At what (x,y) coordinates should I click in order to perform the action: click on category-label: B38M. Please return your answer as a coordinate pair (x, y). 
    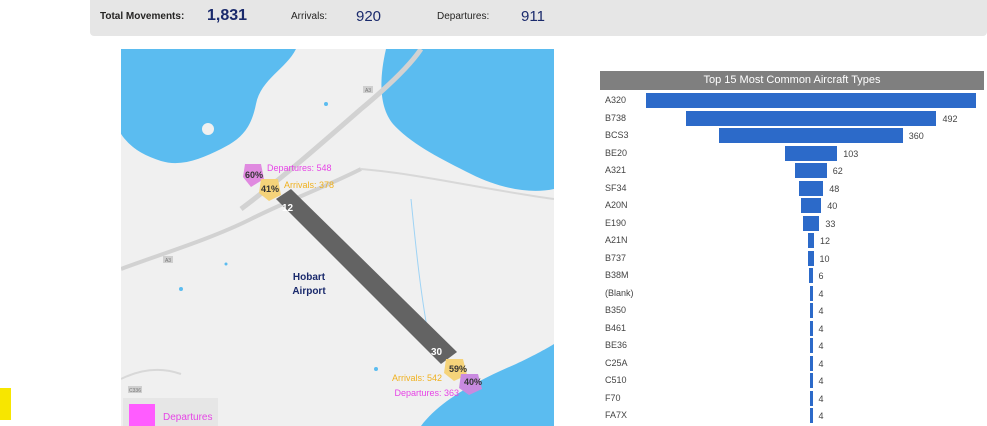
    Looking at the image, I should click on (617, 275).